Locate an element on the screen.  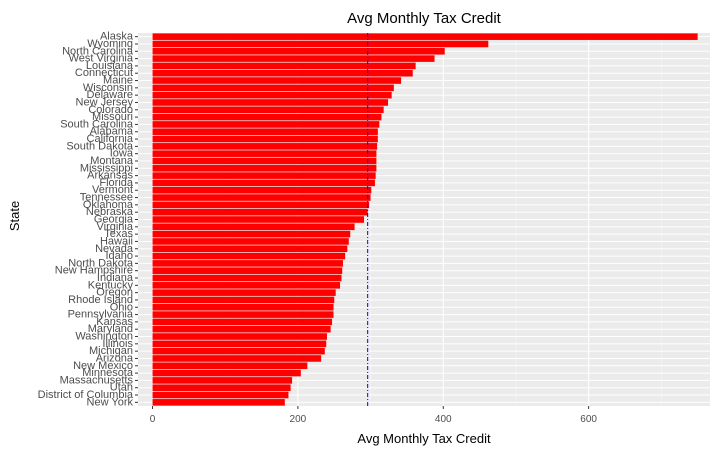
bar-kentucky is located at coordinates (246, 285).